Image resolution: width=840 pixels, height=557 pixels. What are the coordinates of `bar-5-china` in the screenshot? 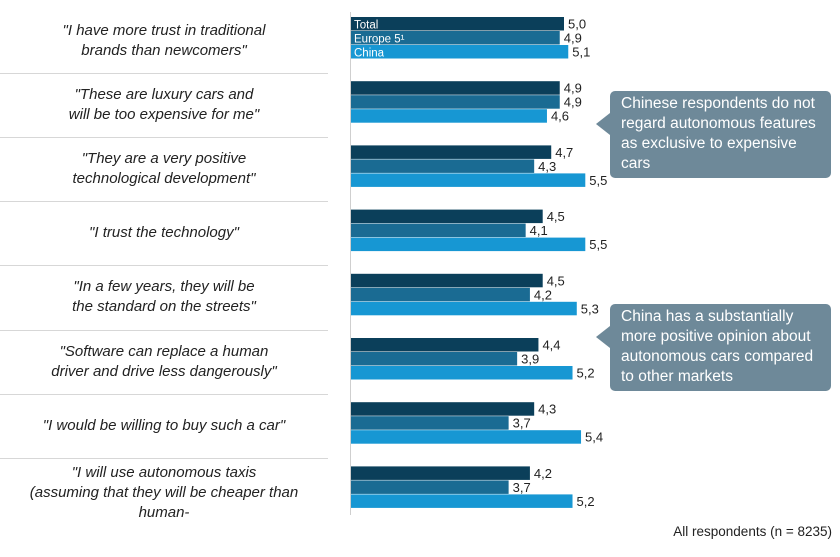 It's located at (464, 308).